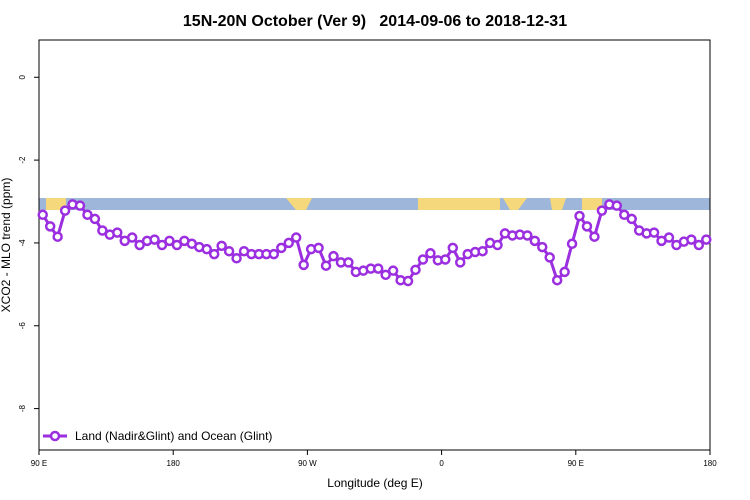 This screenshot has width=750, height=500. What do you see at coordinates (22, 243) in the screenshot?
I see `y-tick-label: -4` at bounding box center [22, 243].